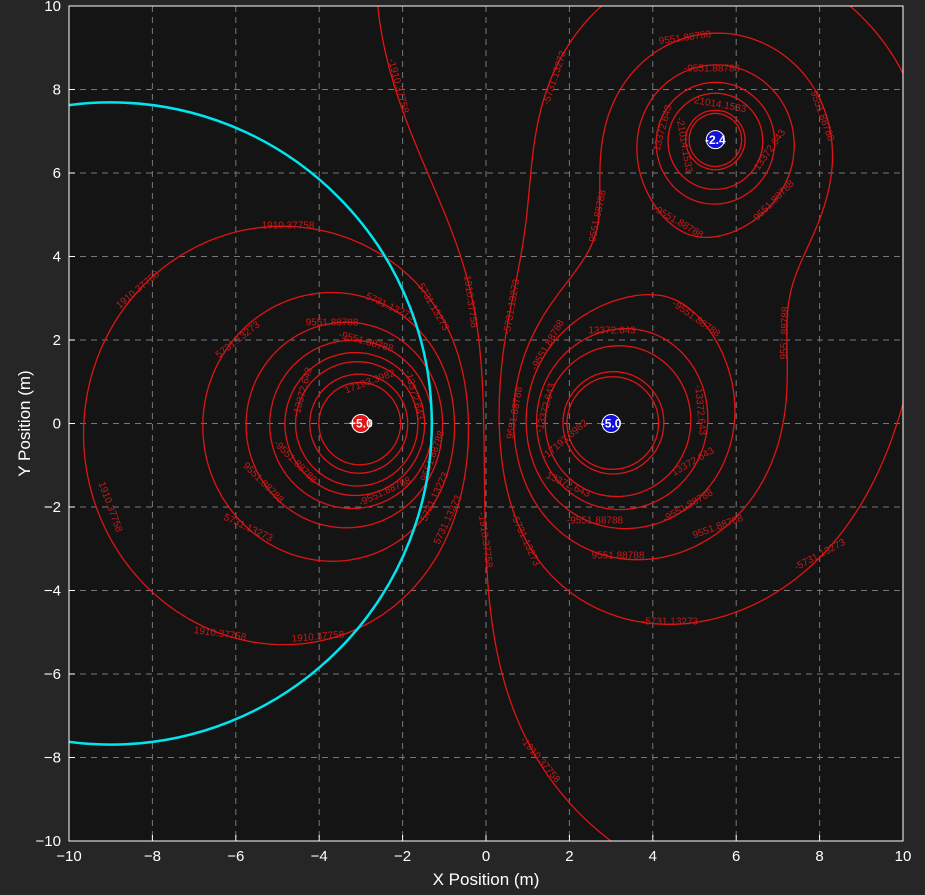 The image size is (925, 895). What do you see at coordinates (52, 674) in the screenshot?
I see `y-tick-label: −6` at bounding box center [52, 674].